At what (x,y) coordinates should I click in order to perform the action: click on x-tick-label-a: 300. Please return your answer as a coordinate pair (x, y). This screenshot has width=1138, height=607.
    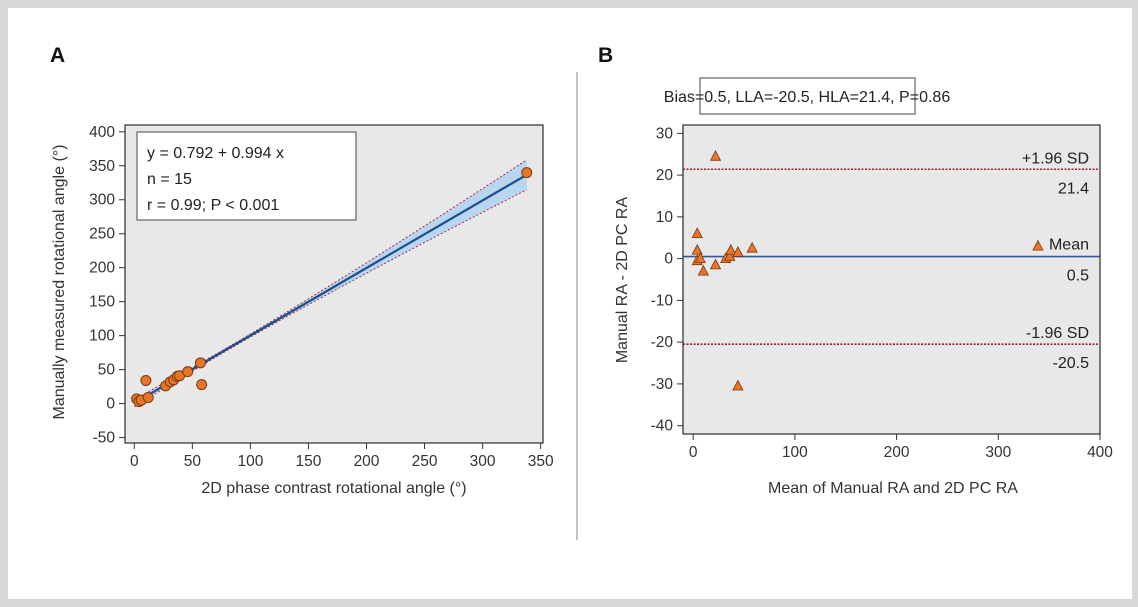
    Looking at the image, I should click on (483, 461).